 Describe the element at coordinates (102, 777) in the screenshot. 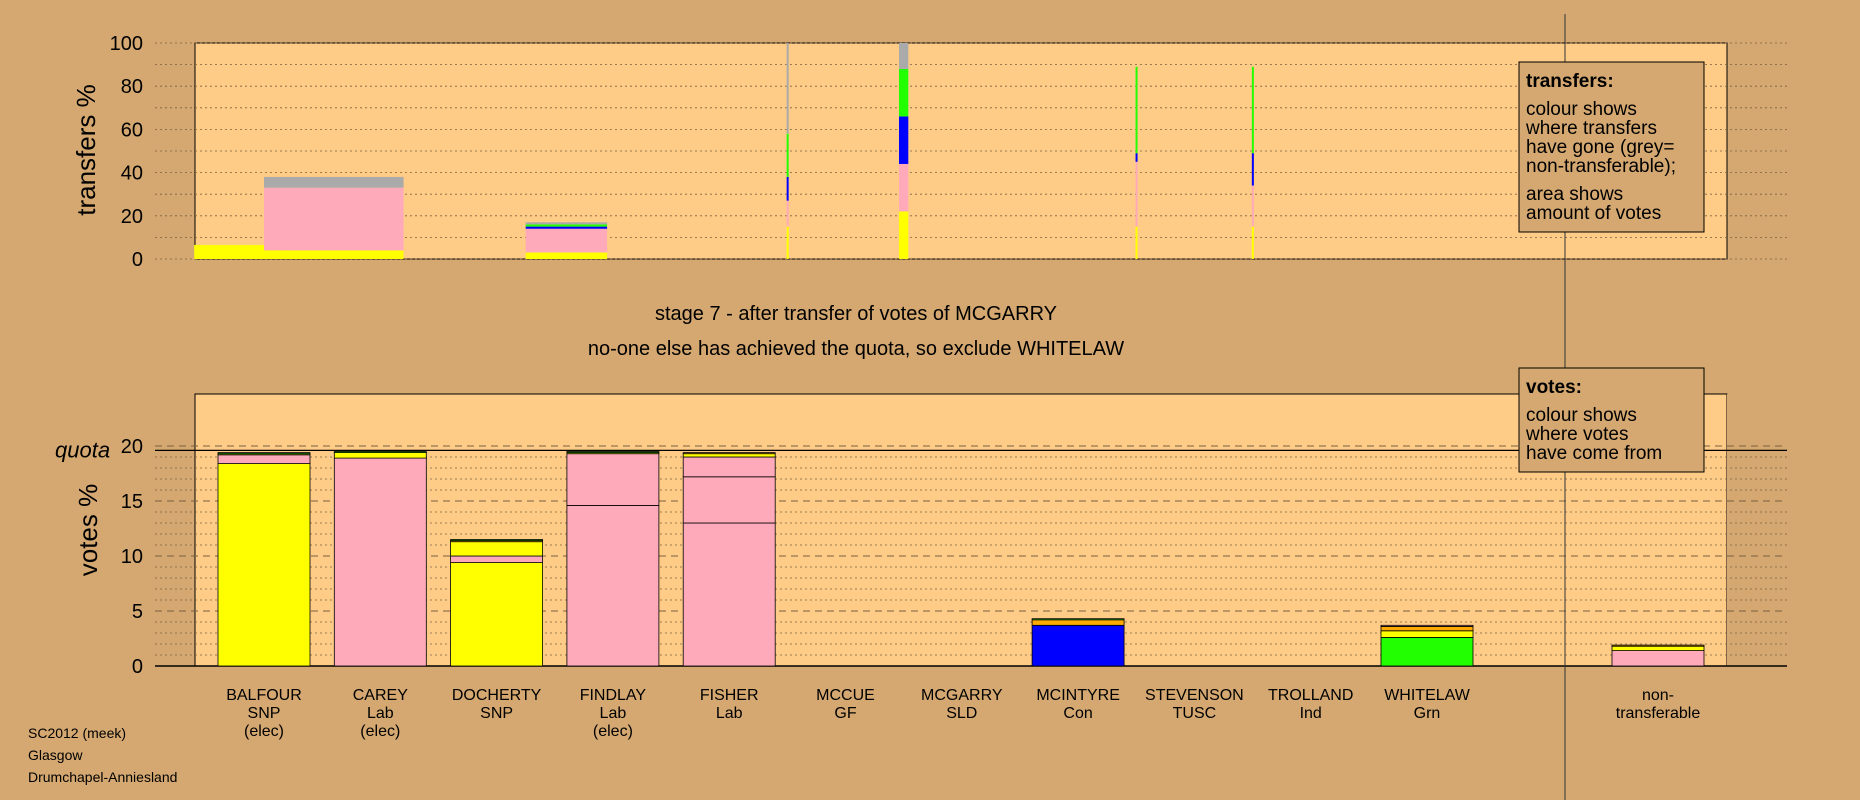

I see `footer-line: Drumchapel-Anniesland` at that location.